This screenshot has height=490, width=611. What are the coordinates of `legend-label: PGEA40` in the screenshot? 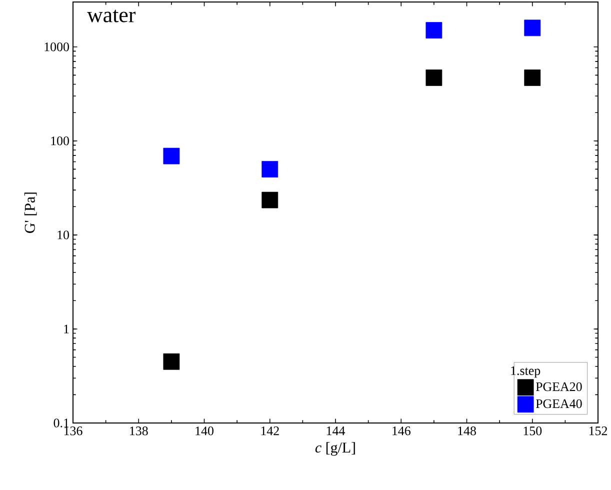 It's located at (559, 403).